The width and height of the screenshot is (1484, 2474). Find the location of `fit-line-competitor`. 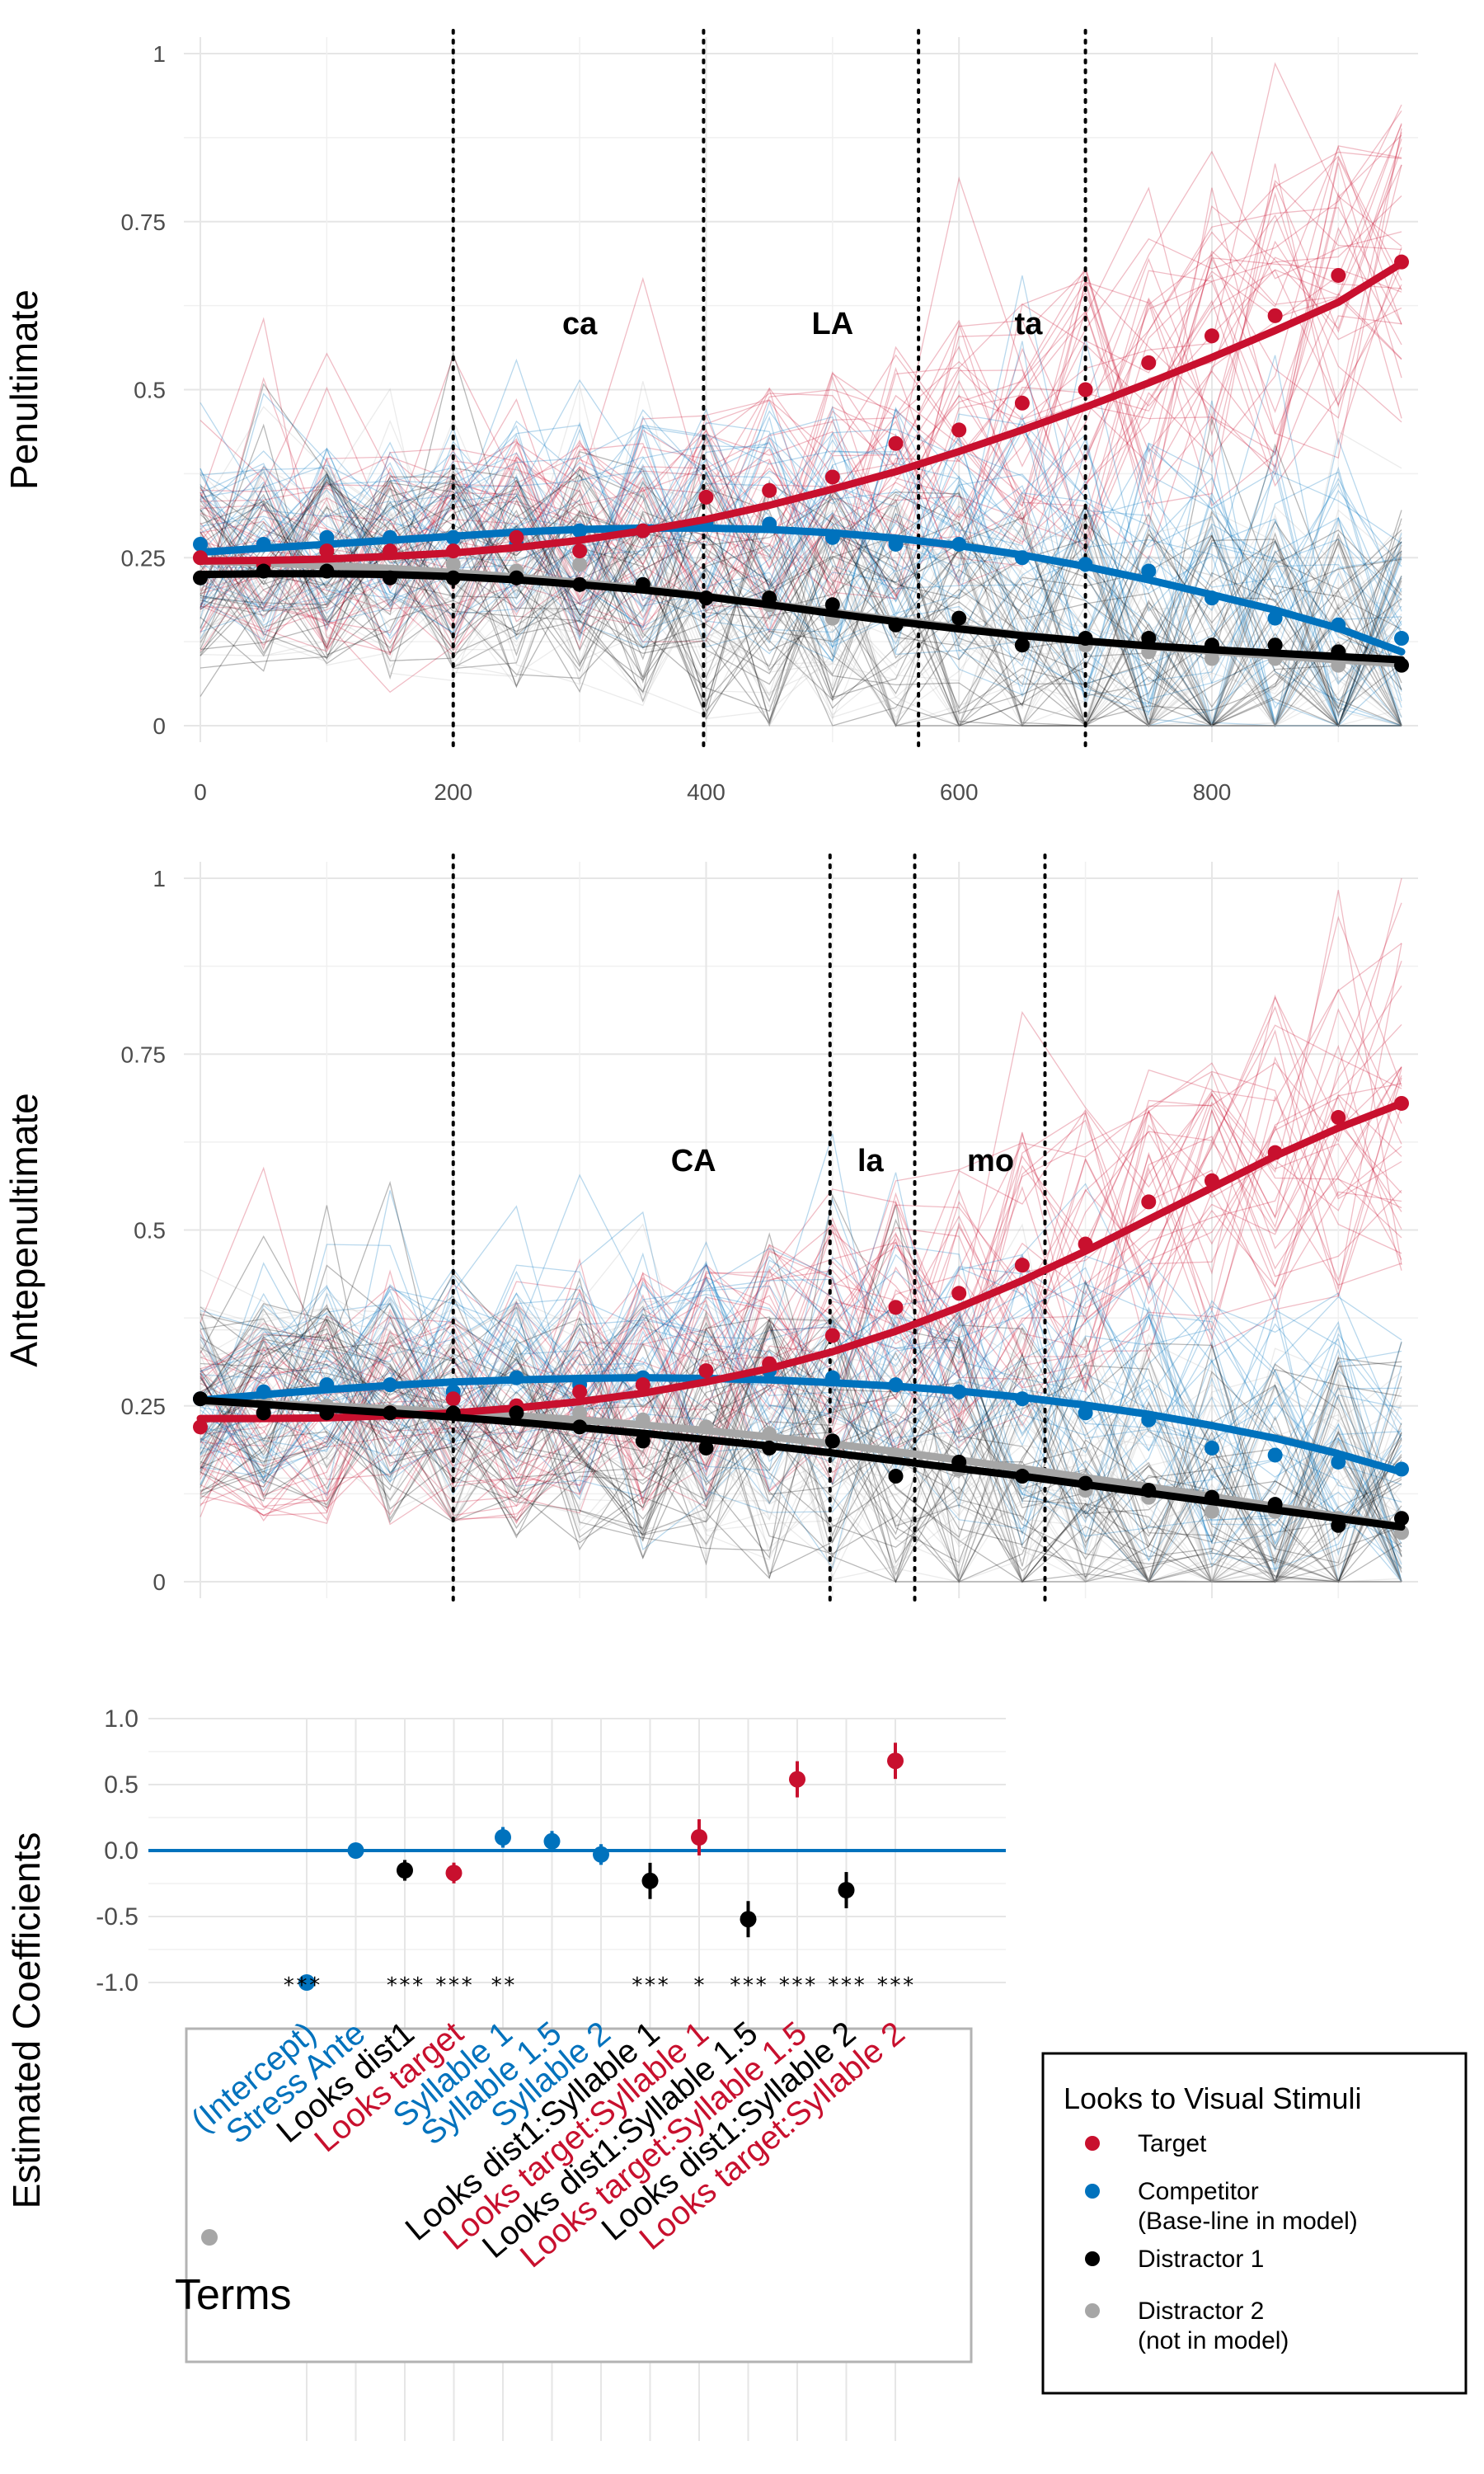

fit-line-competitor is located at coordinates (801, 1425).